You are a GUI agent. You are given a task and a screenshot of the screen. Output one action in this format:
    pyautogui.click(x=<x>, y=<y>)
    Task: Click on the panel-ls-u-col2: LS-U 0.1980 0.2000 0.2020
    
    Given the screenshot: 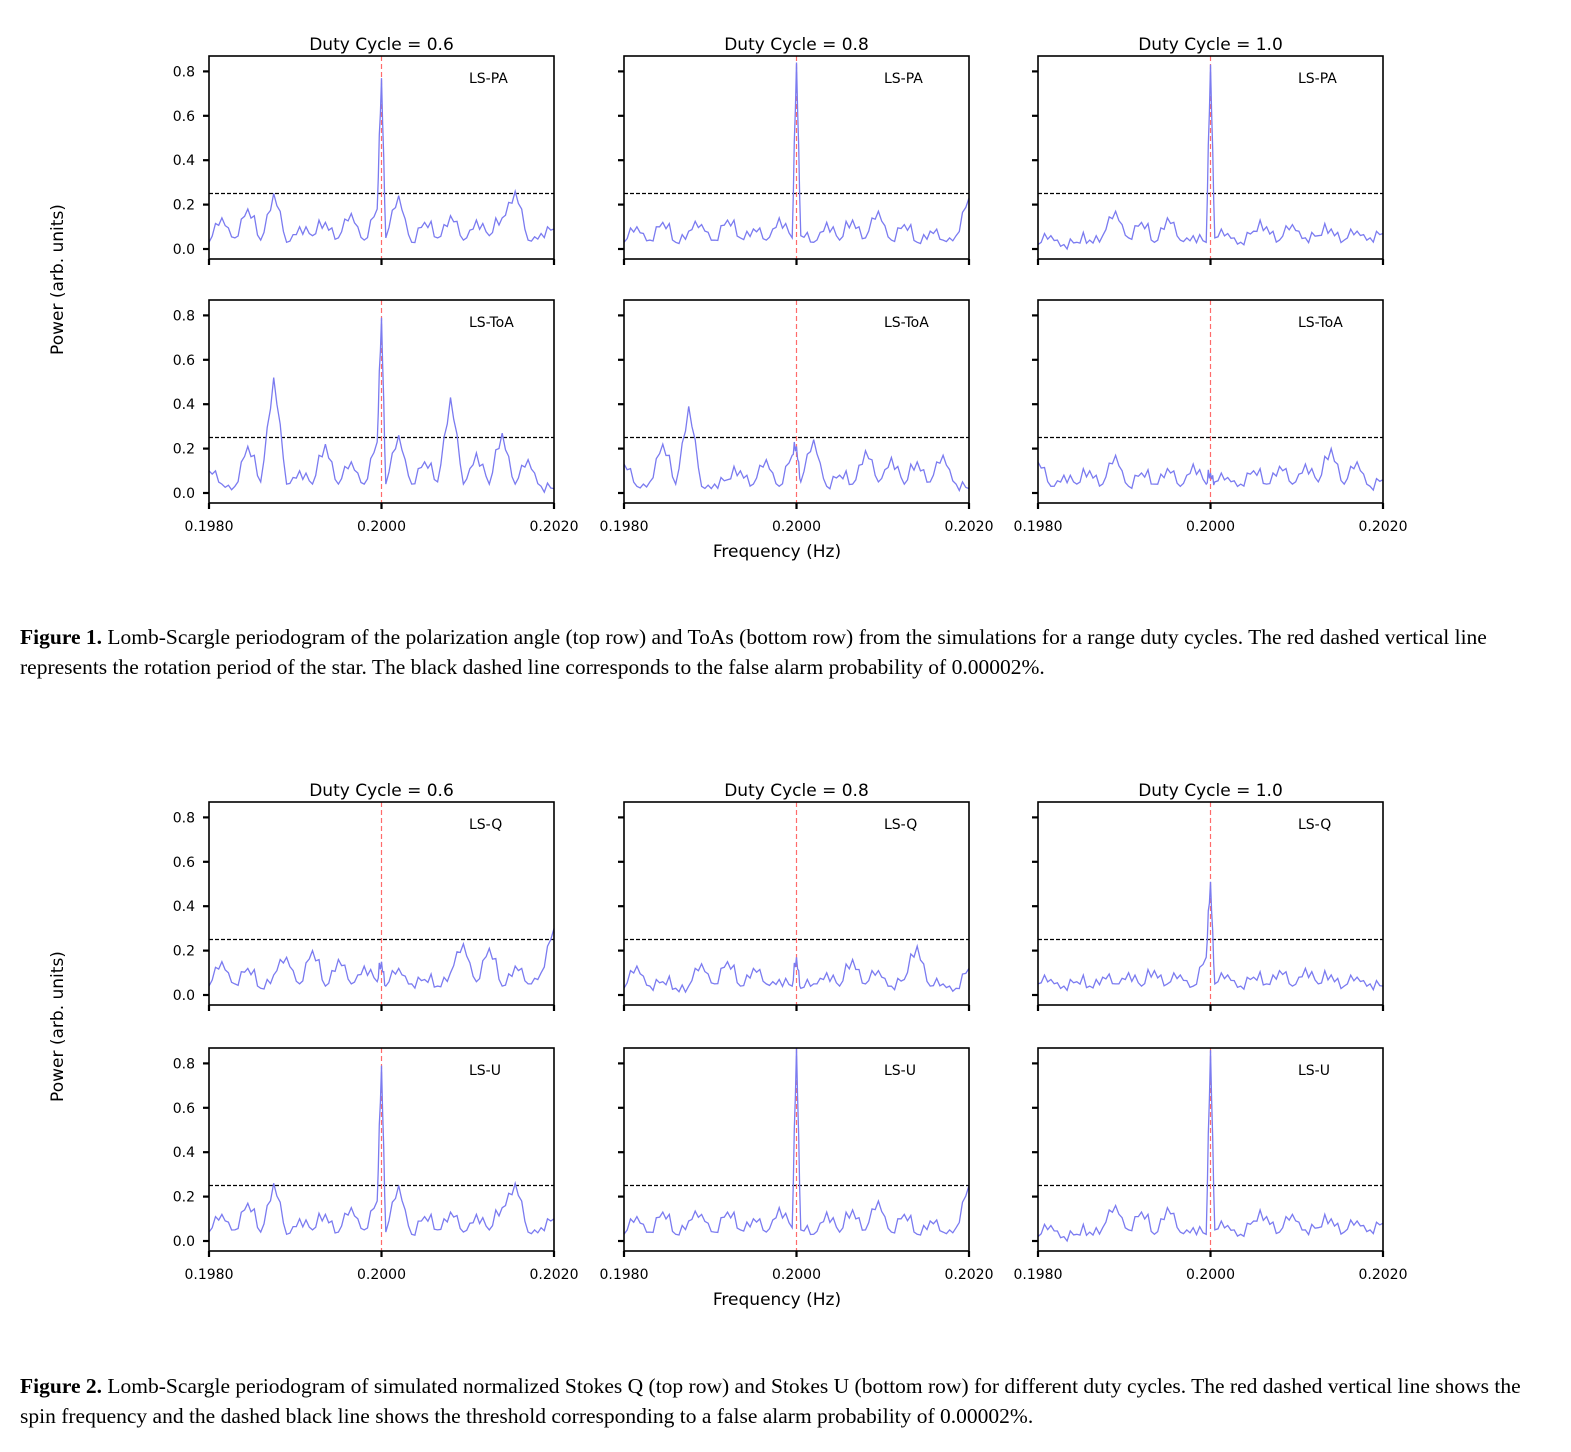 What is the action you would take?
    pyautogui.click(x=797, y=1165)
    